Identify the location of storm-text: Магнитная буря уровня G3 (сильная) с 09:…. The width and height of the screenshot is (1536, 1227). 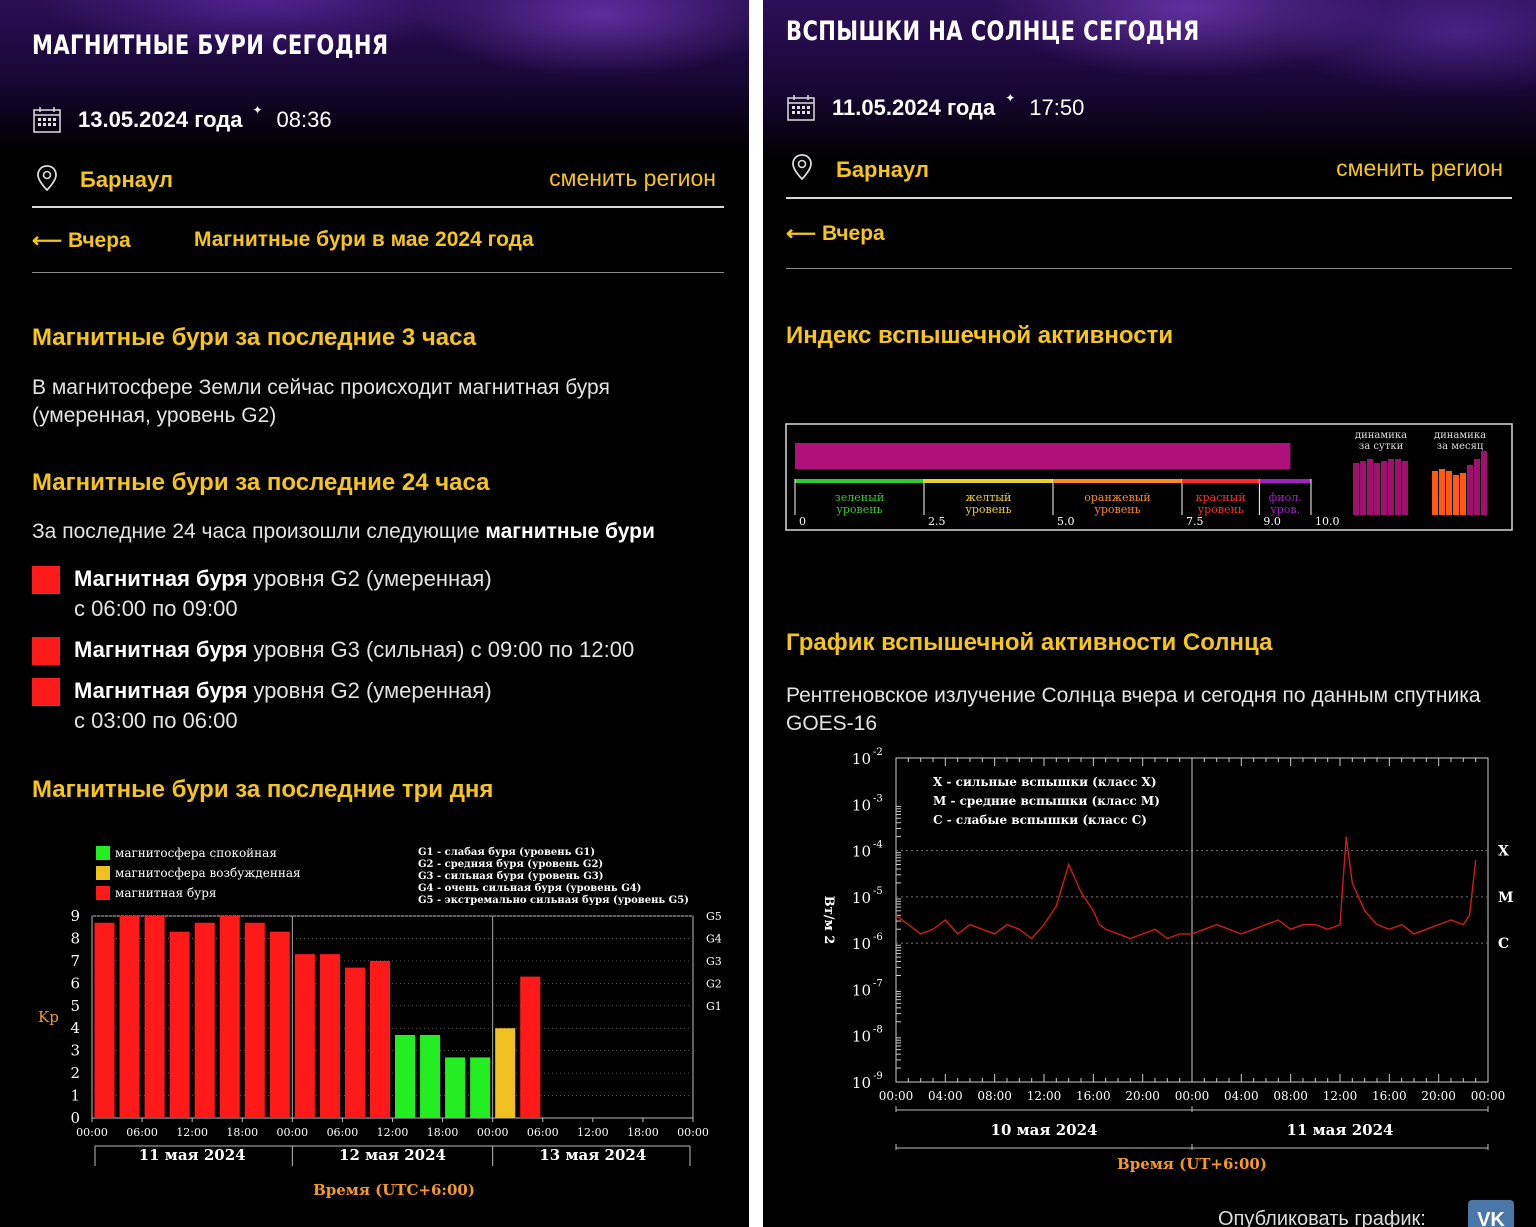
(354, 650).